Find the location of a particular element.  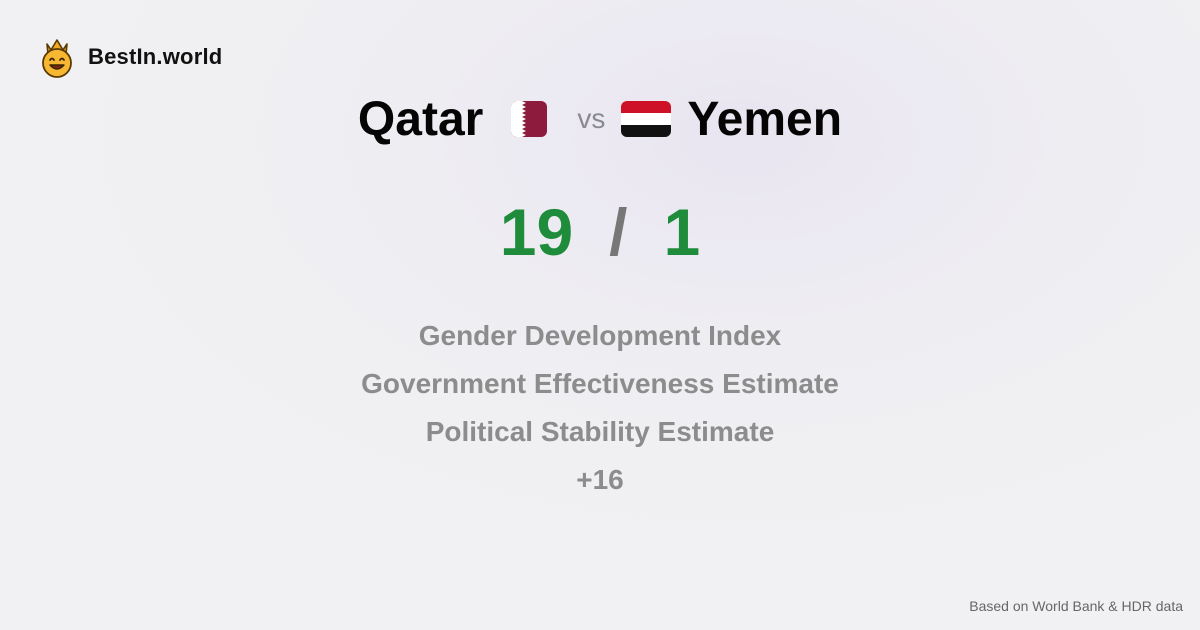

more-metrics-count: +16 is located at coordinates (600, 479).